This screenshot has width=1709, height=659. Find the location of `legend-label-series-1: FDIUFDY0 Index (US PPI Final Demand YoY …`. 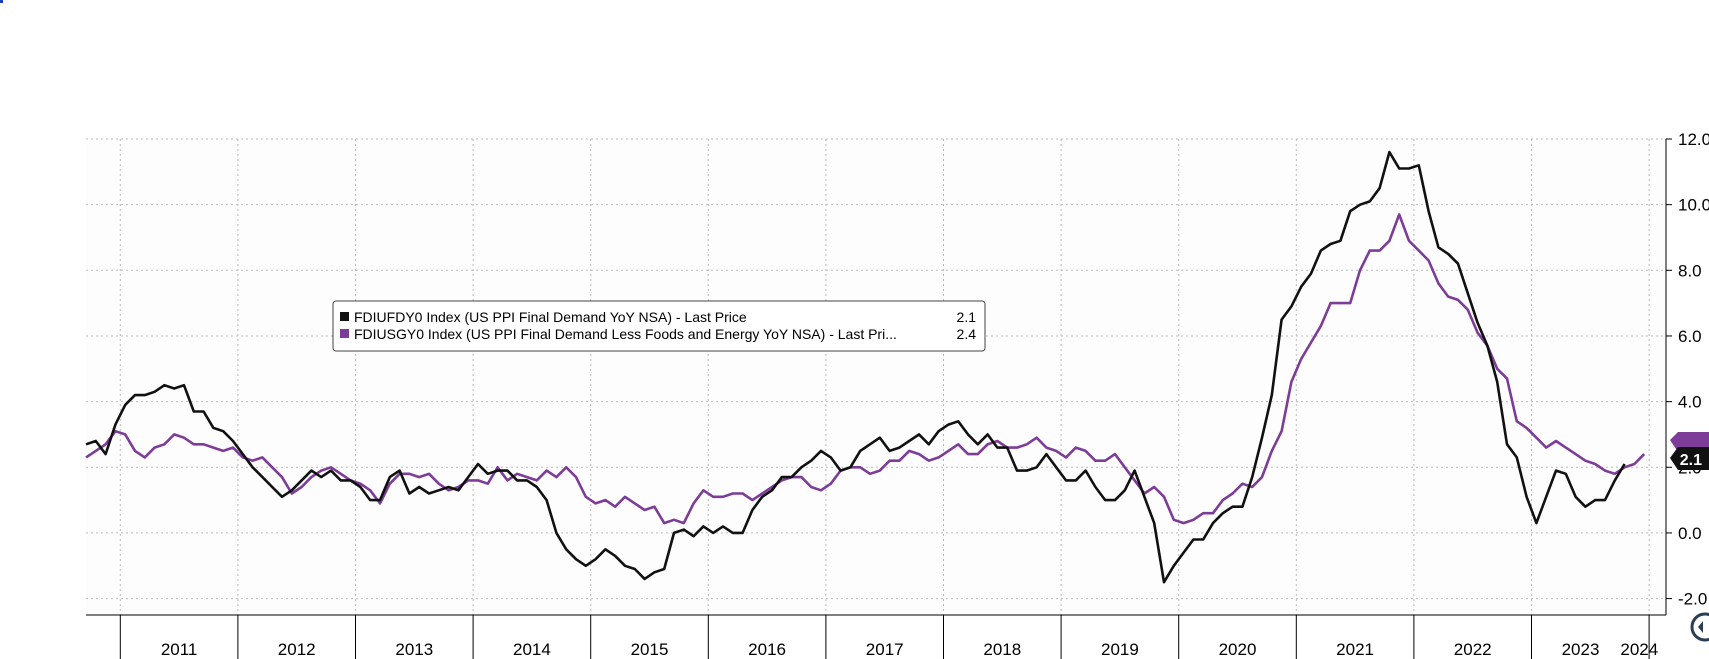

legend-label-series-1: FDIUFDY0 Index (US PPI Final Demand YoY … is located at coordinates (550, 317).